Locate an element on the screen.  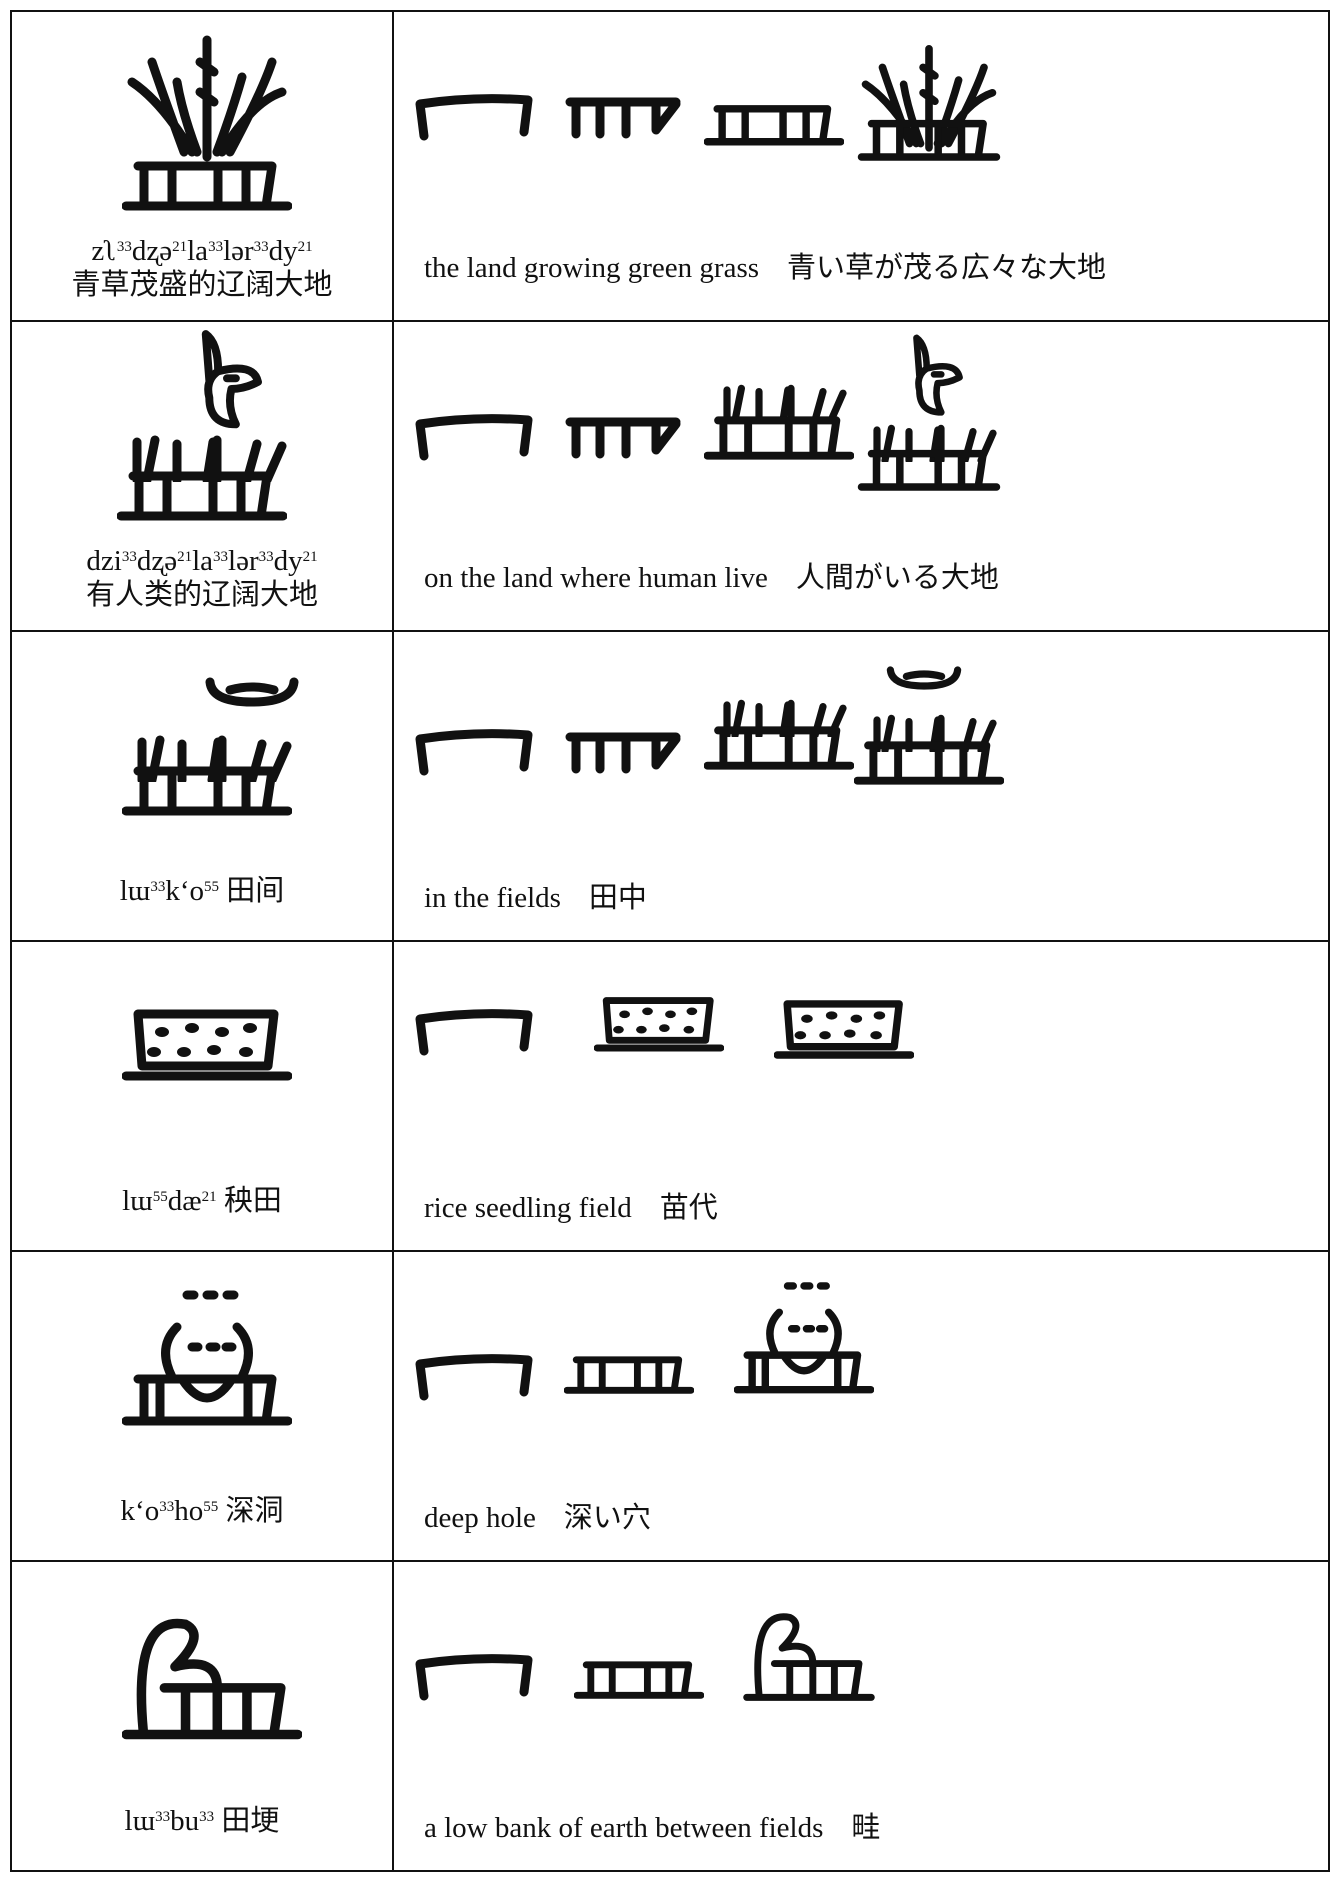
chinese-term: 秧田 is located at coordinates (252, 1201).